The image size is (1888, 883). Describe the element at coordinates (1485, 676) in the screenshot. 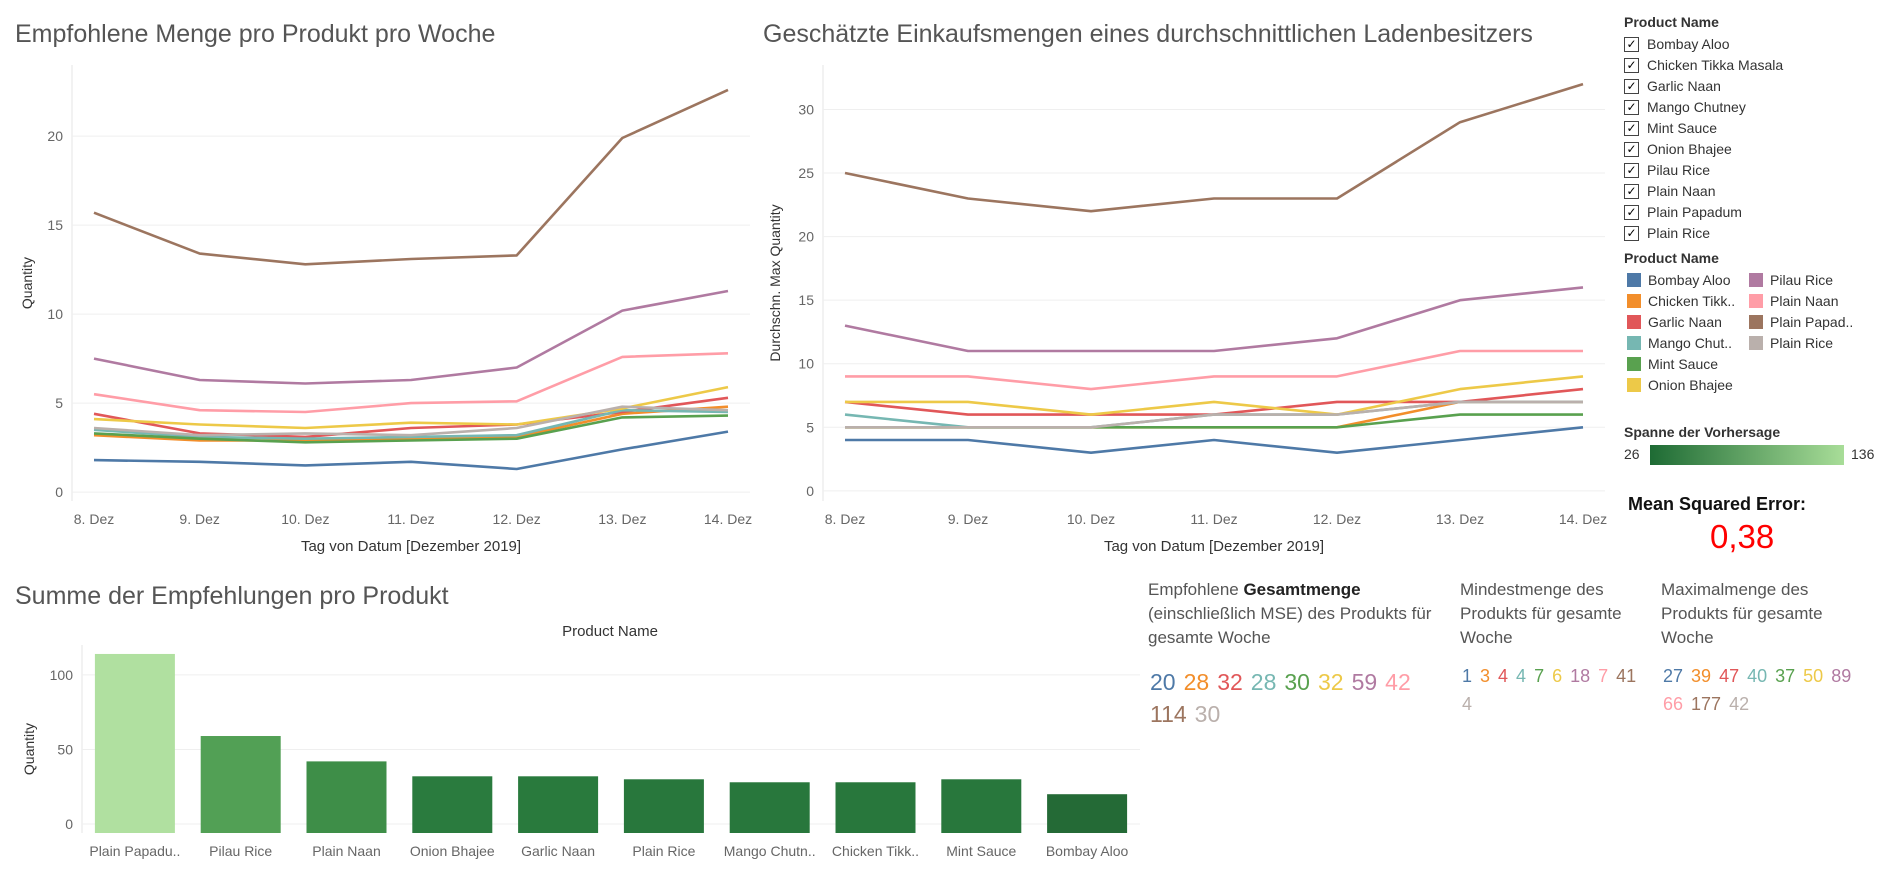

I see `kpi-min-value-chicken-tikka-masala: 3` at that location.